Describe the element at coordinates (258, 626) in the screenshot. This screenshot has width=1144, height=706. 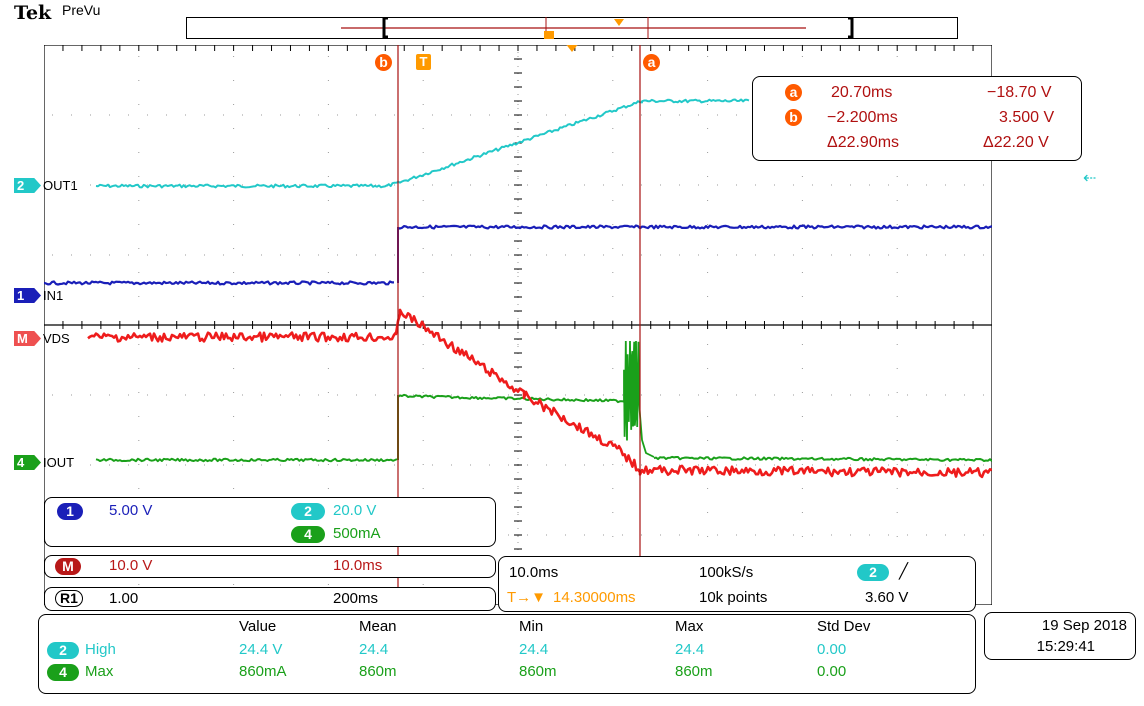
I see `measurement-header-value: Value` at that location.